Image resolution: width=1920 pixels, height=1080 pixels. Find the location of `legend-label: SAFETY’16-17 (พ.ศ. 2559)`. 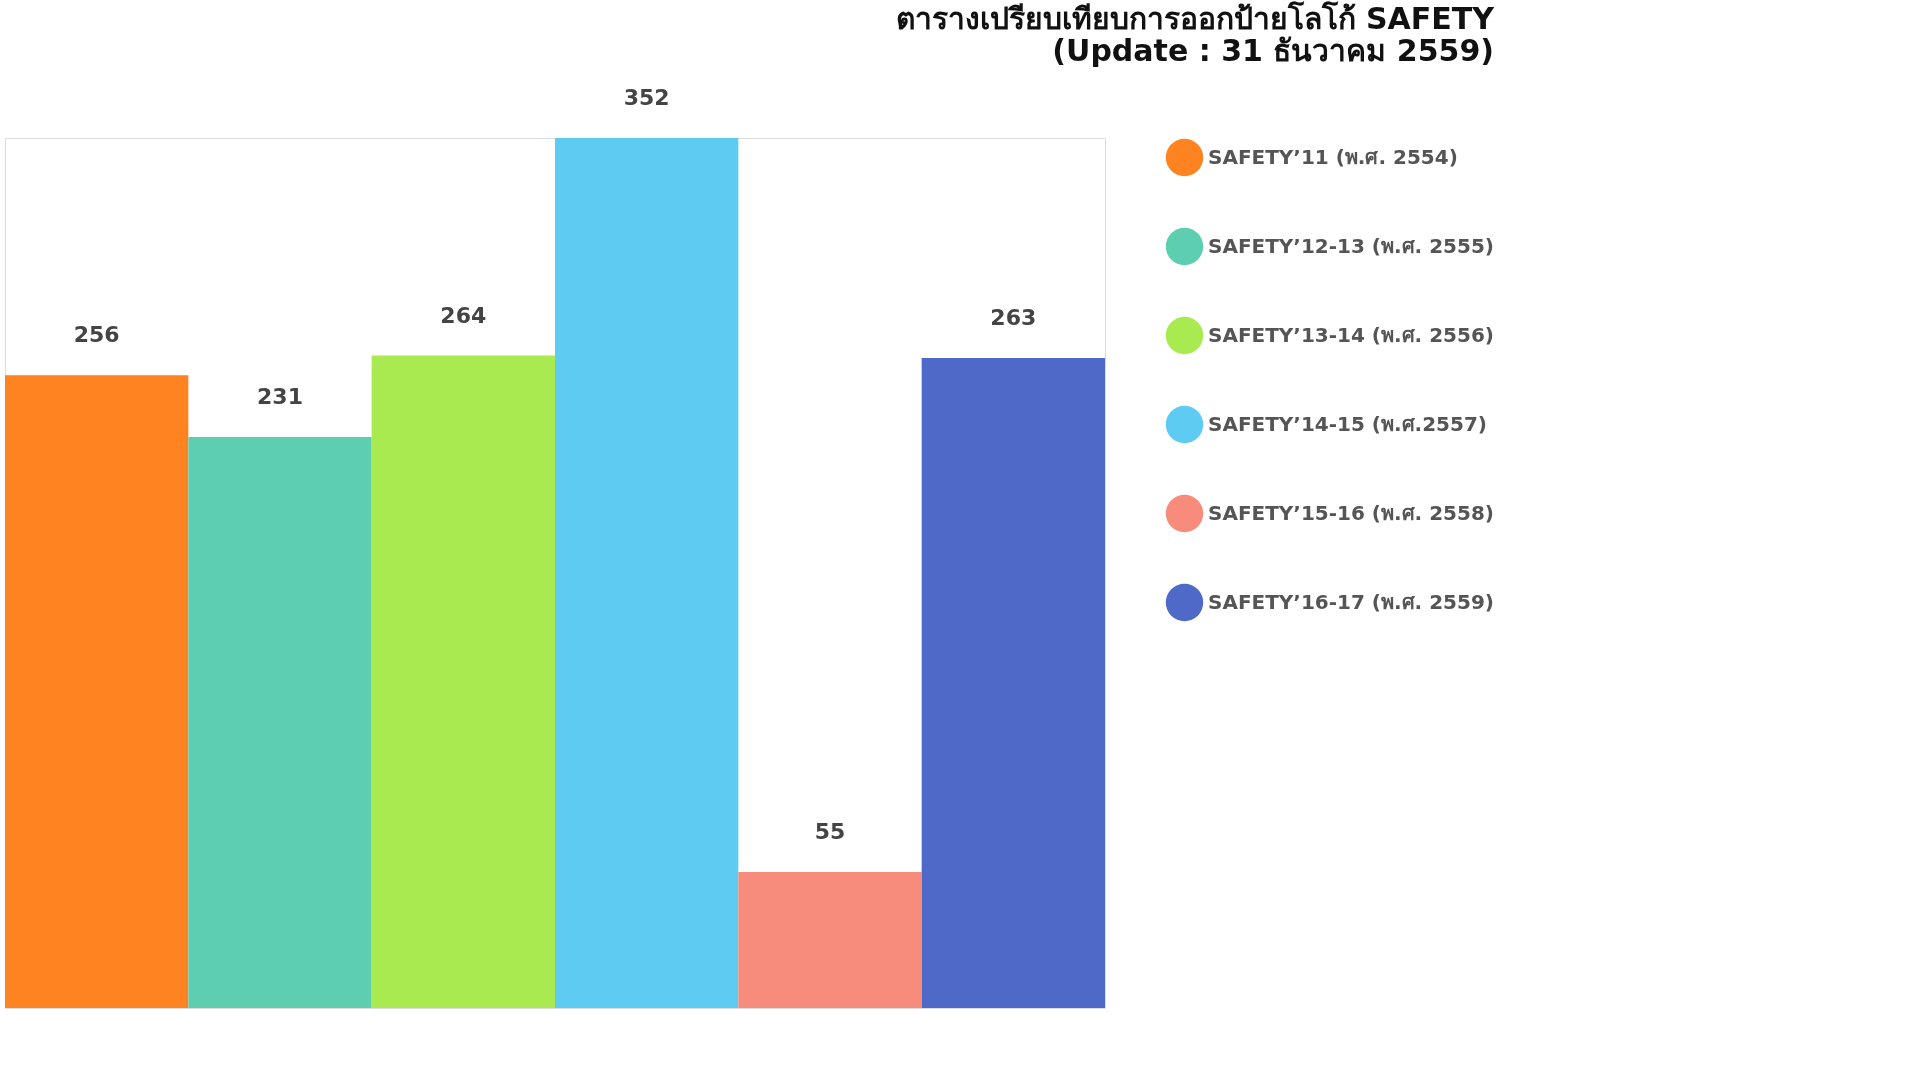

legend-label: SAFETY’16-17 (พ.ศ. 2559) is located at coordinates (1351, 601).